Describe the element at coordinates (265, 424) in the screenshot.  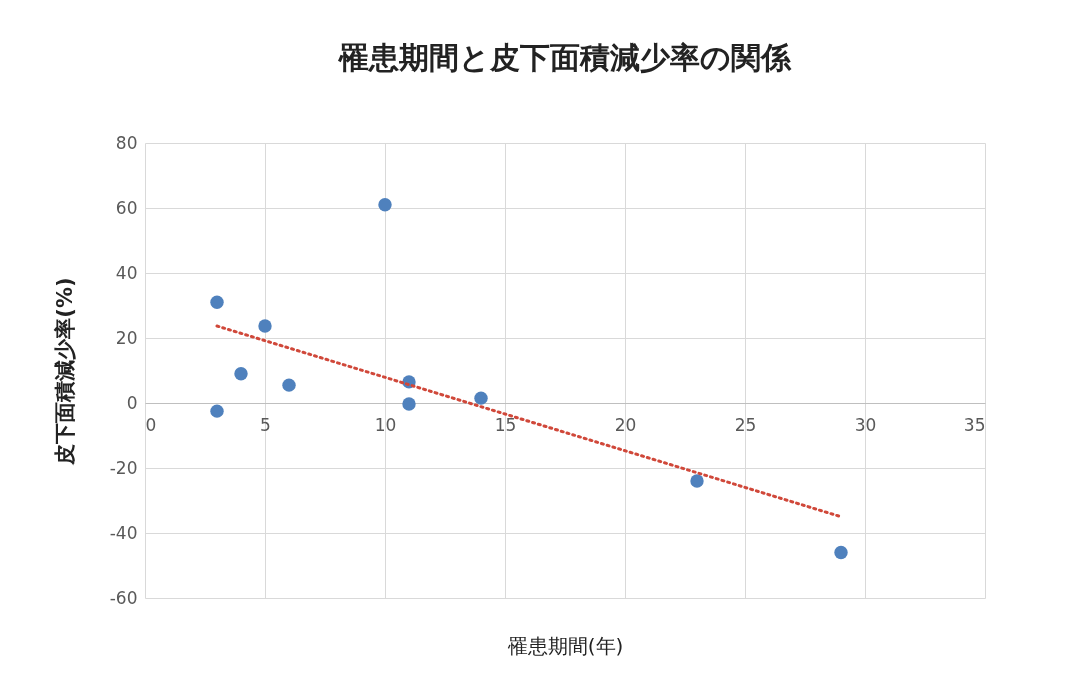
I see `x-tick-label: 5` at that location.